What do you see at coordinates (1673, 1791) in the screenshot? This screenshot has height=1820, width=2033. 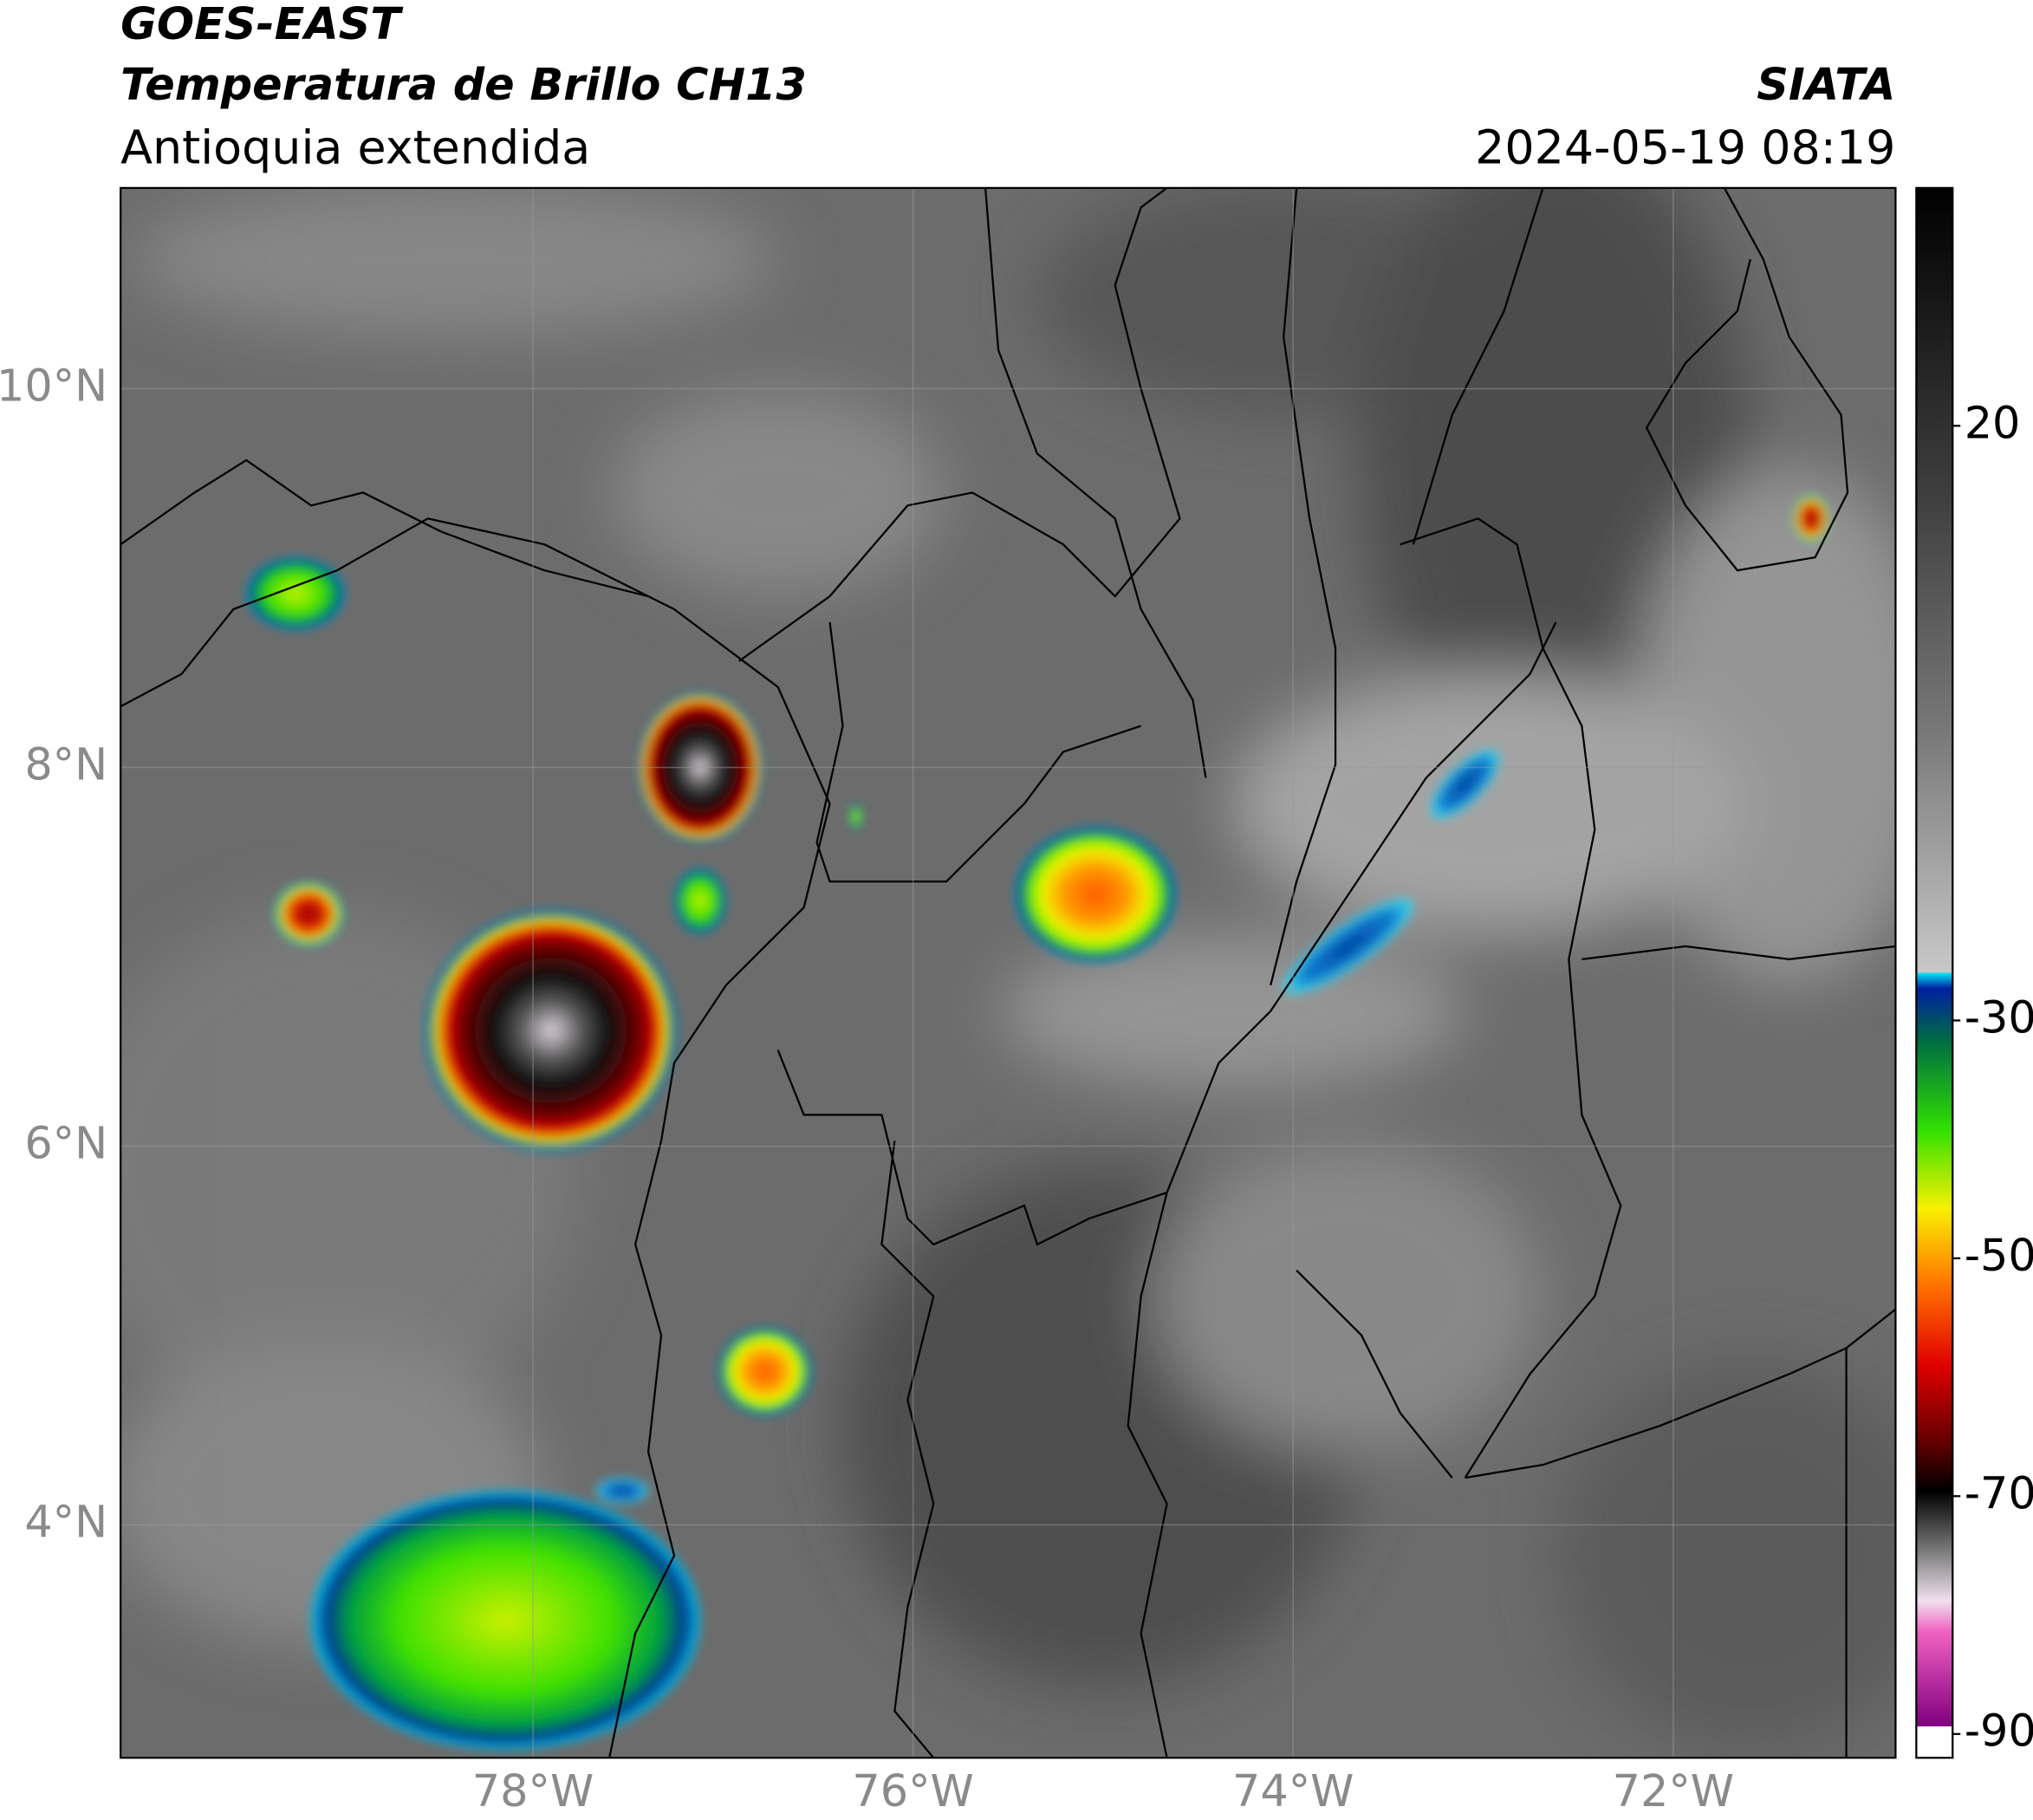 I see `lon-tick-label: 72°W` at bounding box center [1673, 1791].